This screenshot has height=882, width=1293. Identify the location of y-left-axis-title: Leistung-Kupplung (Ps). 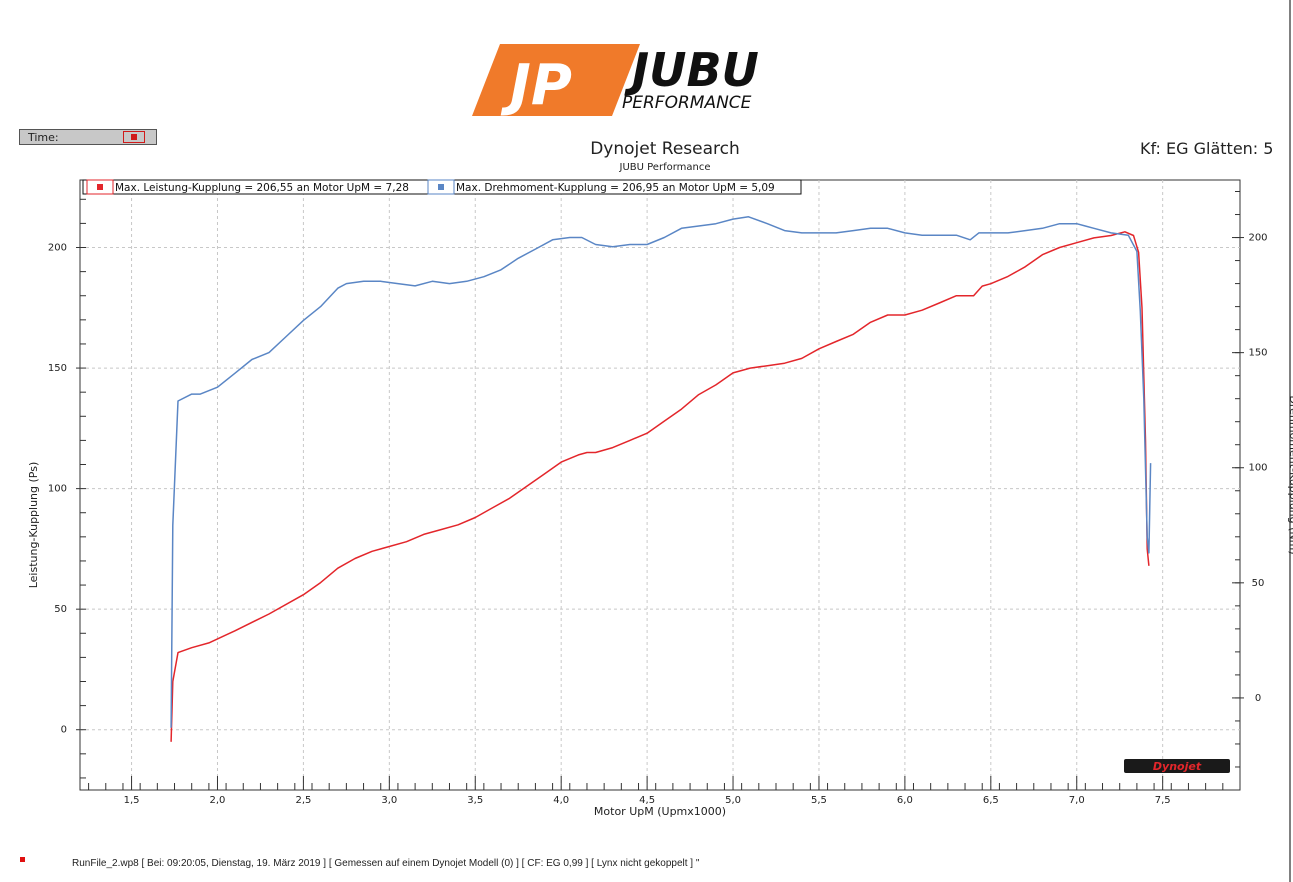
(33, 525).